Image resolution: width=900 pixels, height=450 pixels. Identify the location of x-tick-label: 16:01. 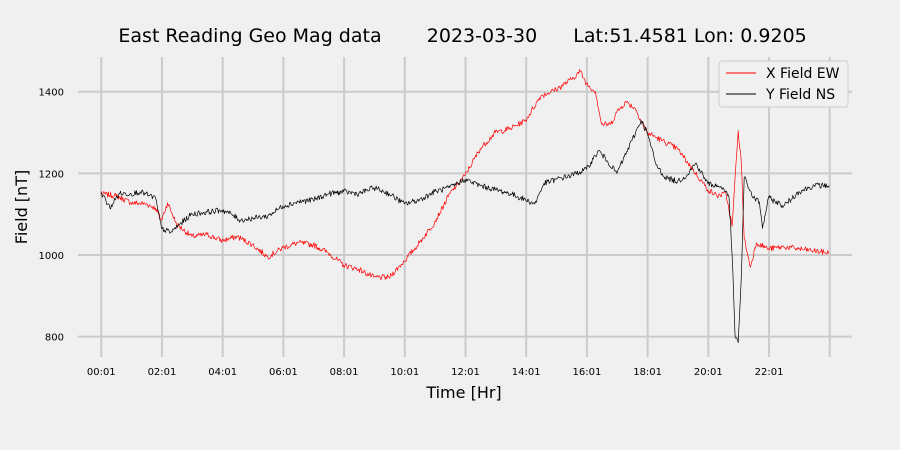
(587, 372).